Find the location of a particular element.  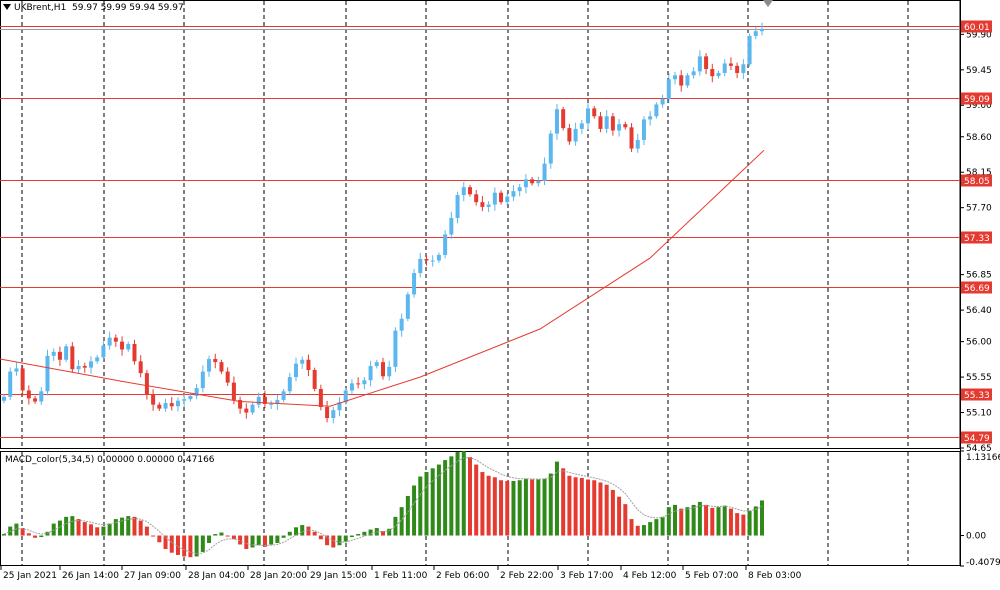

symbol-ohlc-legend: UKBrent,H1 59.97 59.99 59.94 59.97 is located at coordinates (99, 8).